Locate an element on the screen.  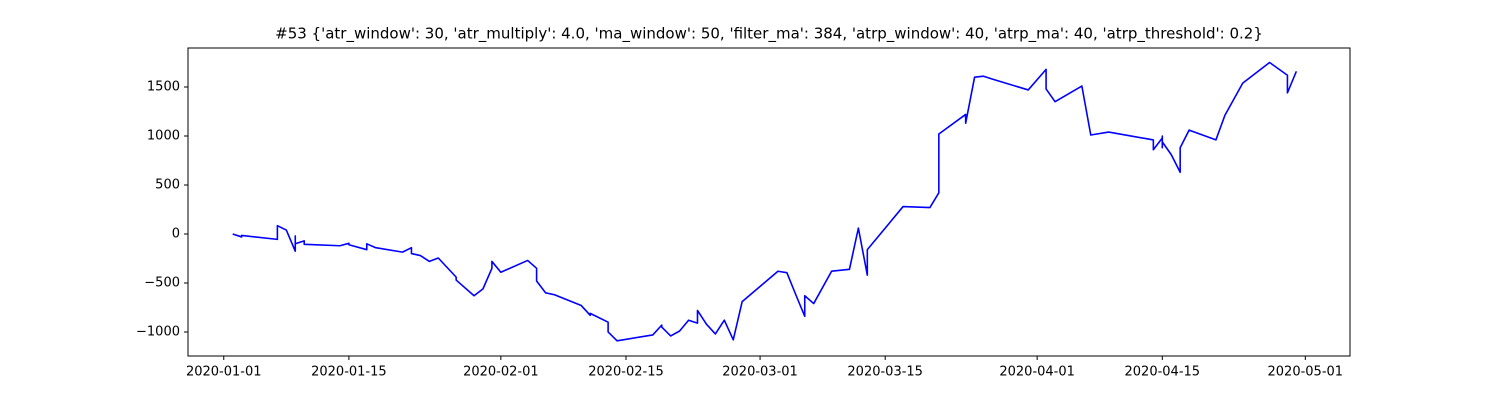
y-tick-label: 0 is located at coordinates (176, 233).